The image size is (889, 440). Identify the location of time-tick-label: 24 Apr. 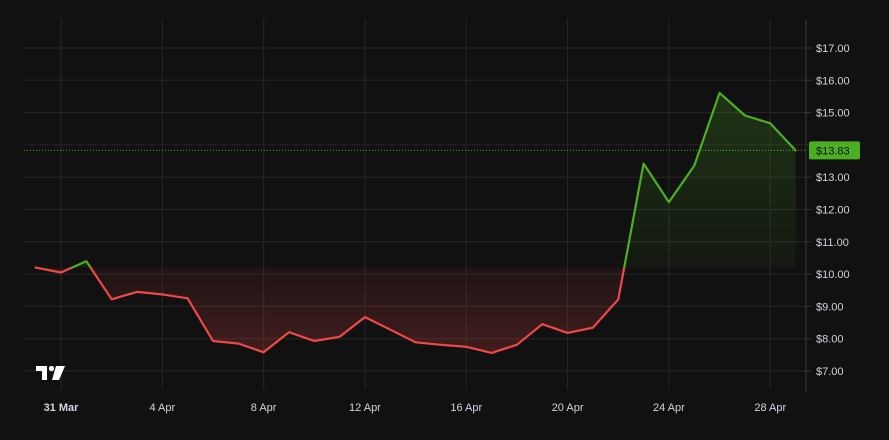
(669, 408).